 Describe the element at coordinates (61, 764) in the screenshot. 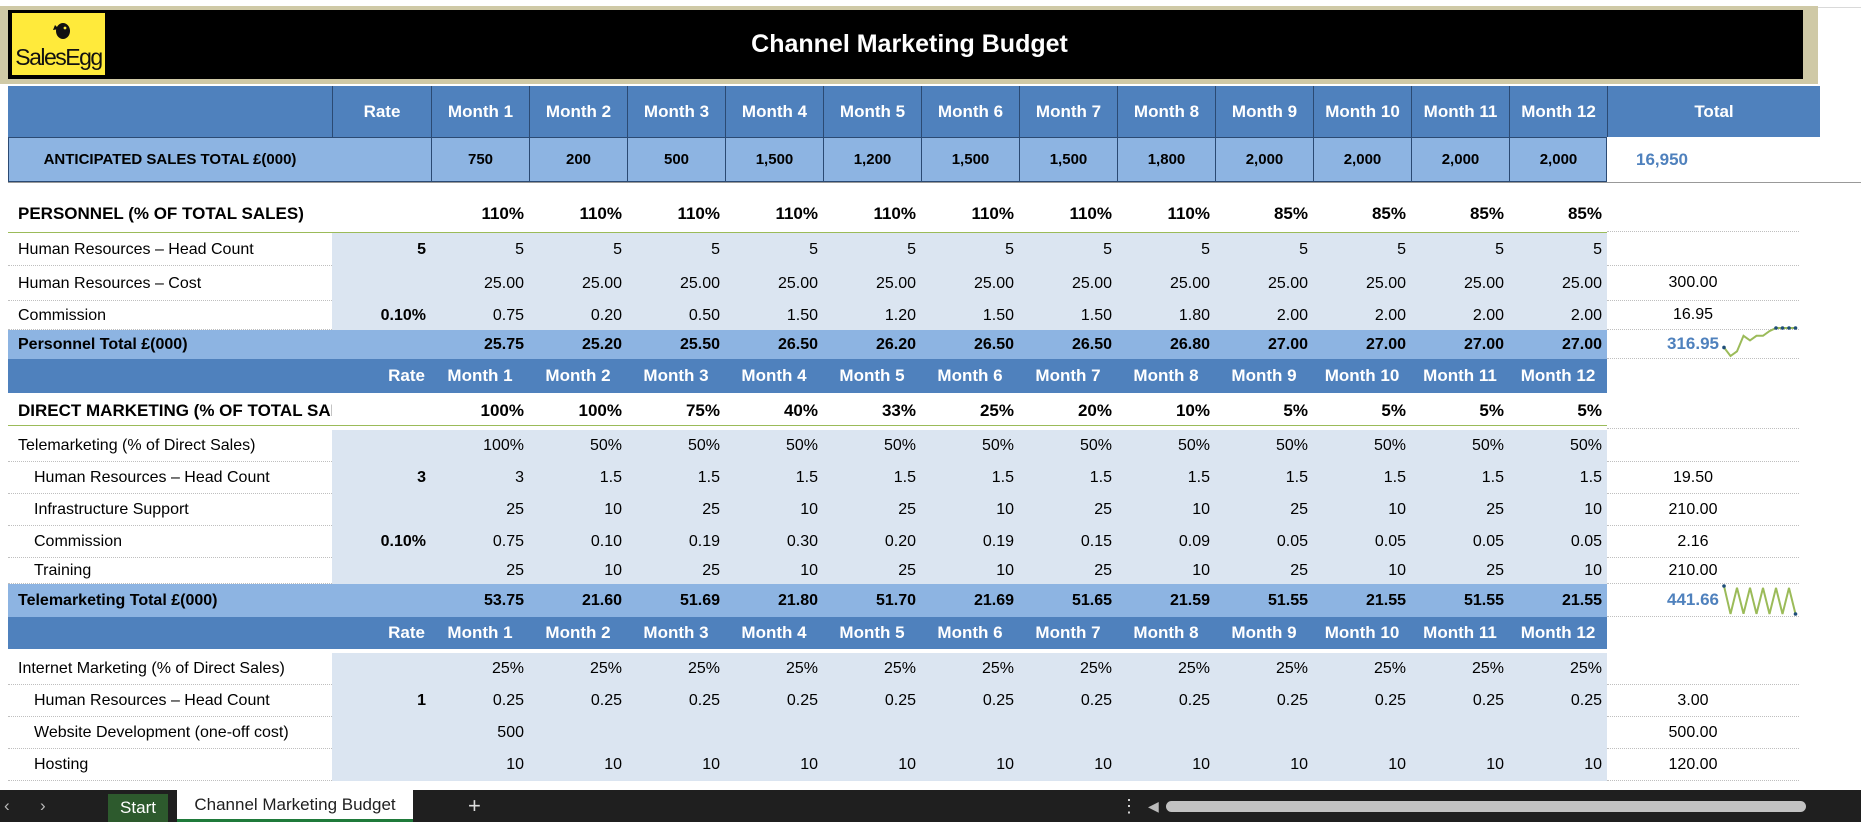

I see `row-label: Hosting` at that location.